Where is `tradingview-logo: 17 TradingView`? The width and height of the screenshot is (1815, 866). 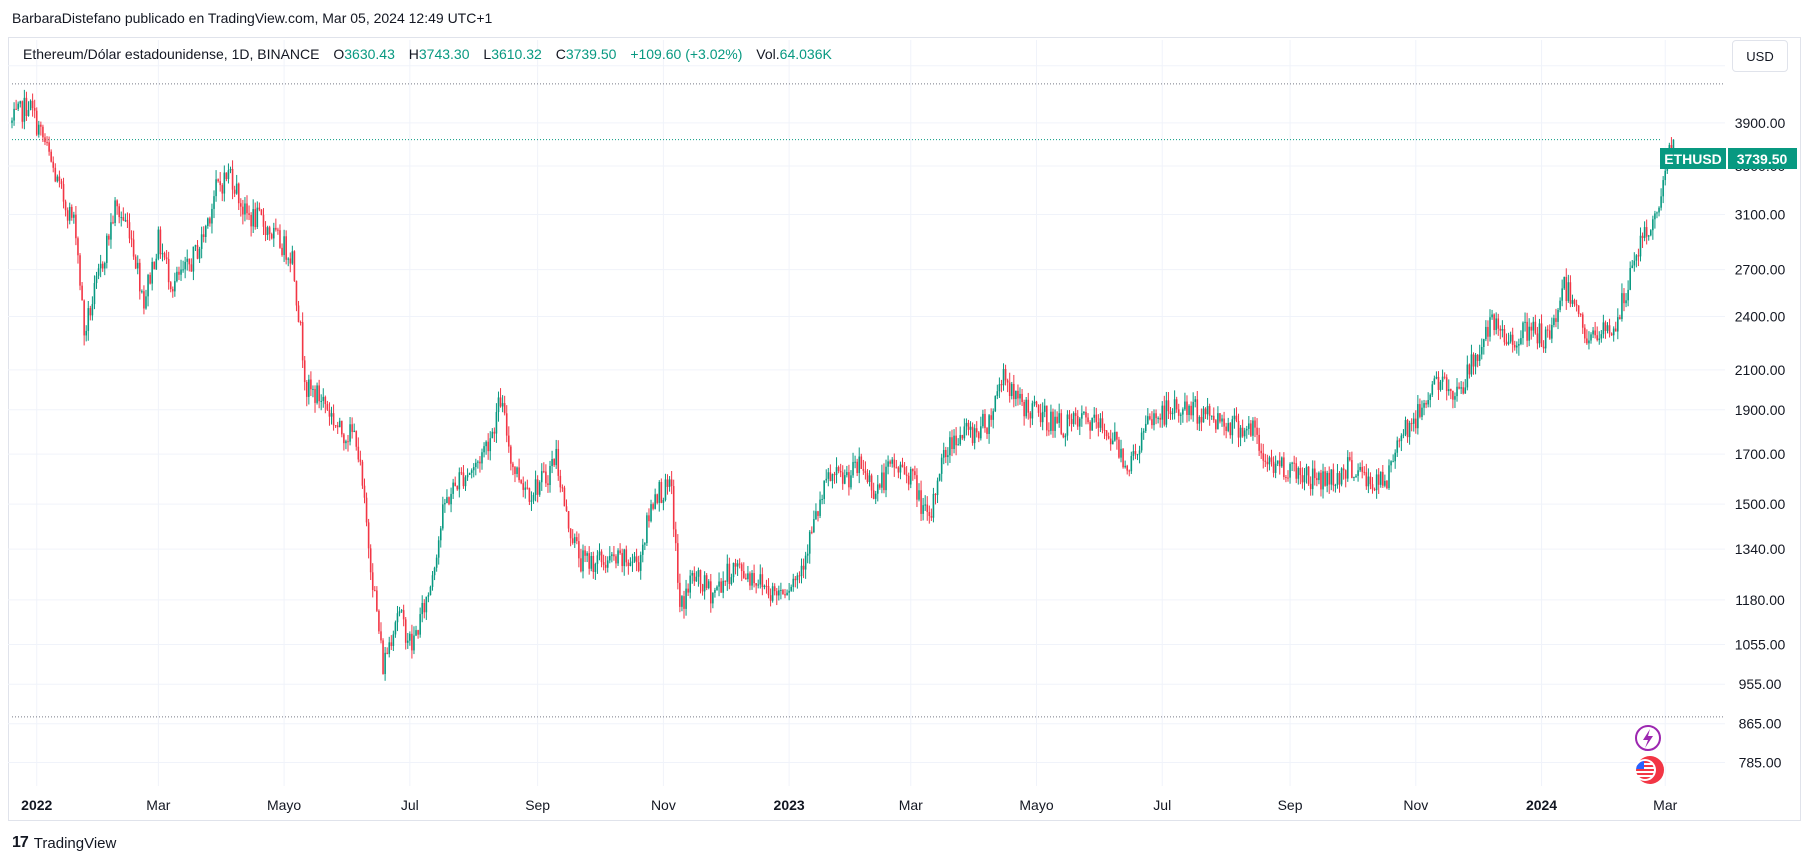 tradingview-logo: 17 TradingView is located at coordinates (64, 843).